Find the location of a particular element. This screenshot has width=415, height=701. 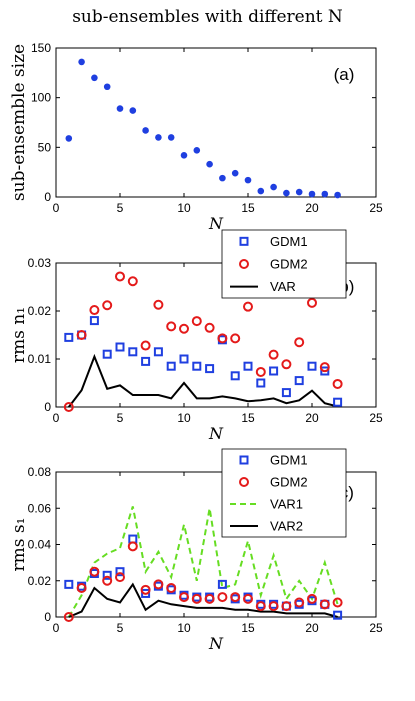

y-tick-label: 100 is located at coordinates (41, 98).